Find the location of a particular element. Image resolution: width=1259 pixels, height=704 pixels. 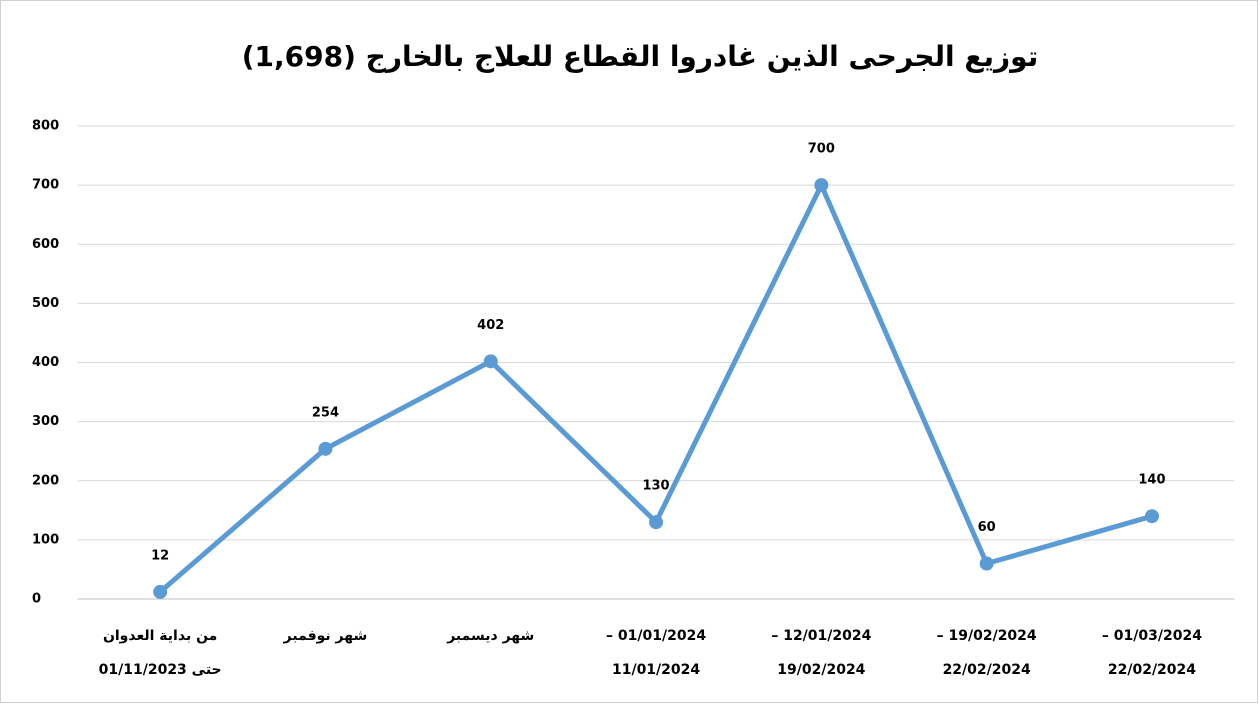

x-tick-label: شهر نوفمبر is located at coordinates (325, 636).